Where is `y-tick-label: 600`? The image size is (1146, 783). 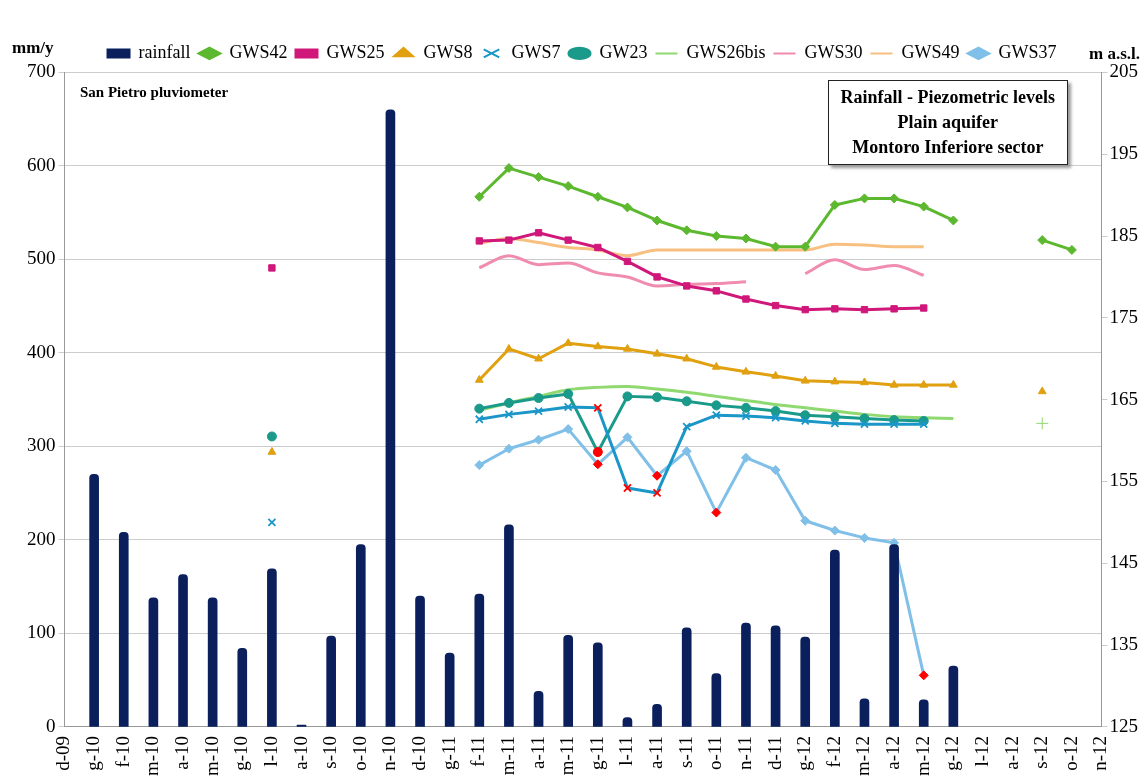
y-tick-label: 600 is located at coordinates (41, 164).